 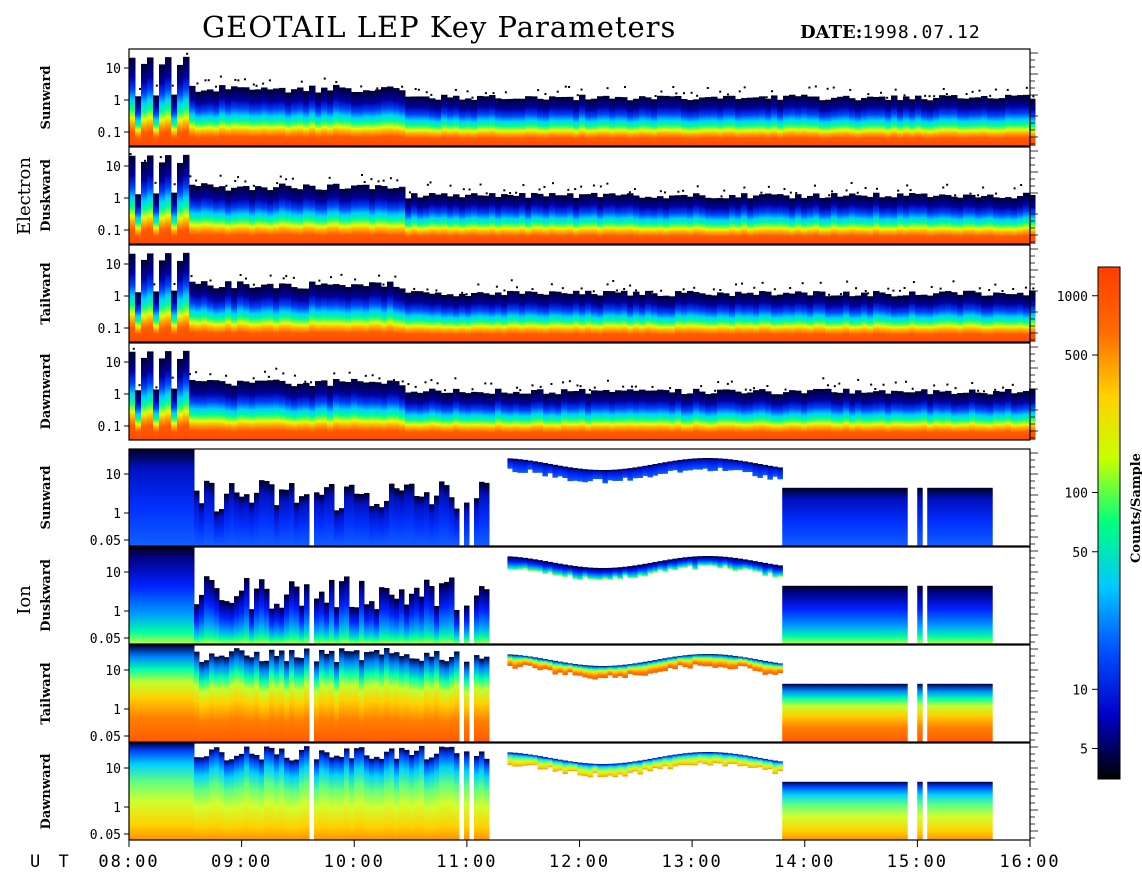 I want to click on date-readout: DATE:1998.07.12, so click(x=890, y=32).